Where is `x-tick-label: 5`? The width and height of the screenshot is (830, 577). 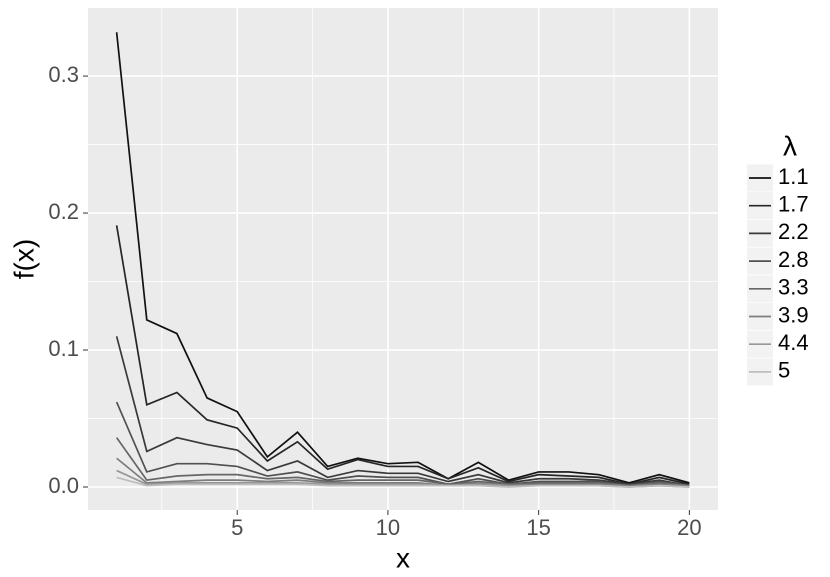
x-tick-label: 5 is located at coordinates (237, 527).